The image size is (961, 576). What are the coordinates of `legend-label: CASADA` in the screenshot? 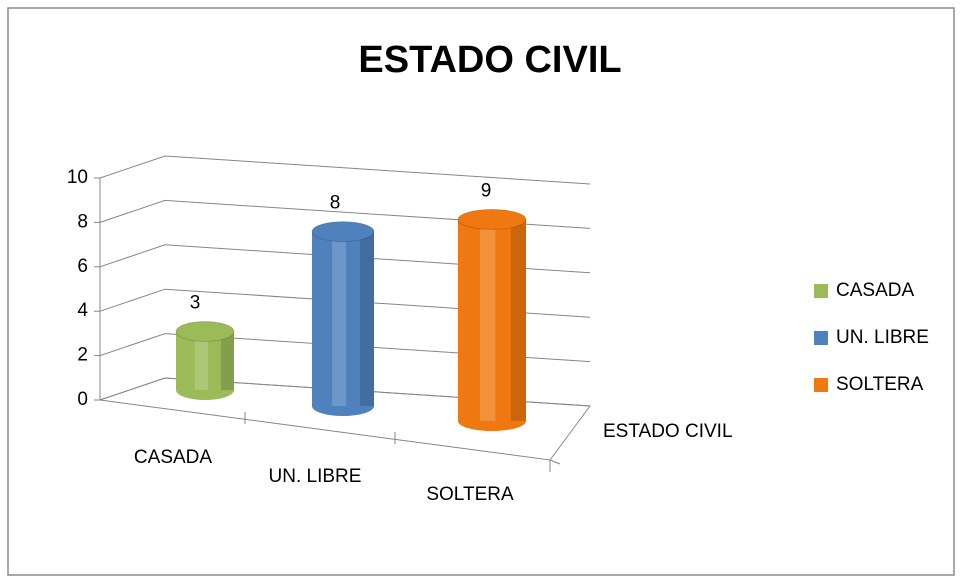 It's located at (875, 290).